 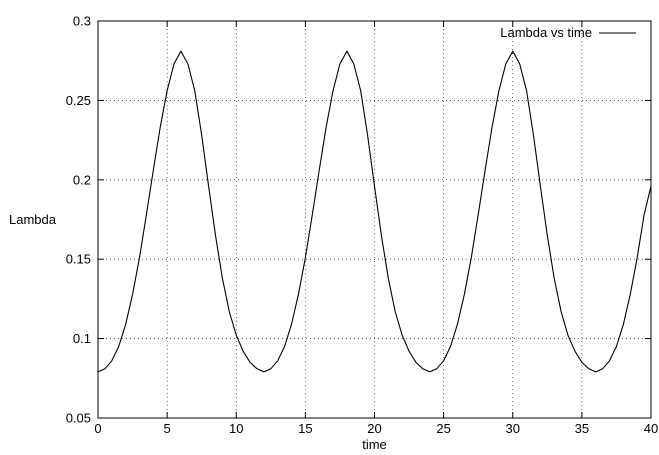 What do you see at coordinates (78, 100) in the screenshot?
I see `y-tick-label: 0.25` at bounding box center [78, 100].